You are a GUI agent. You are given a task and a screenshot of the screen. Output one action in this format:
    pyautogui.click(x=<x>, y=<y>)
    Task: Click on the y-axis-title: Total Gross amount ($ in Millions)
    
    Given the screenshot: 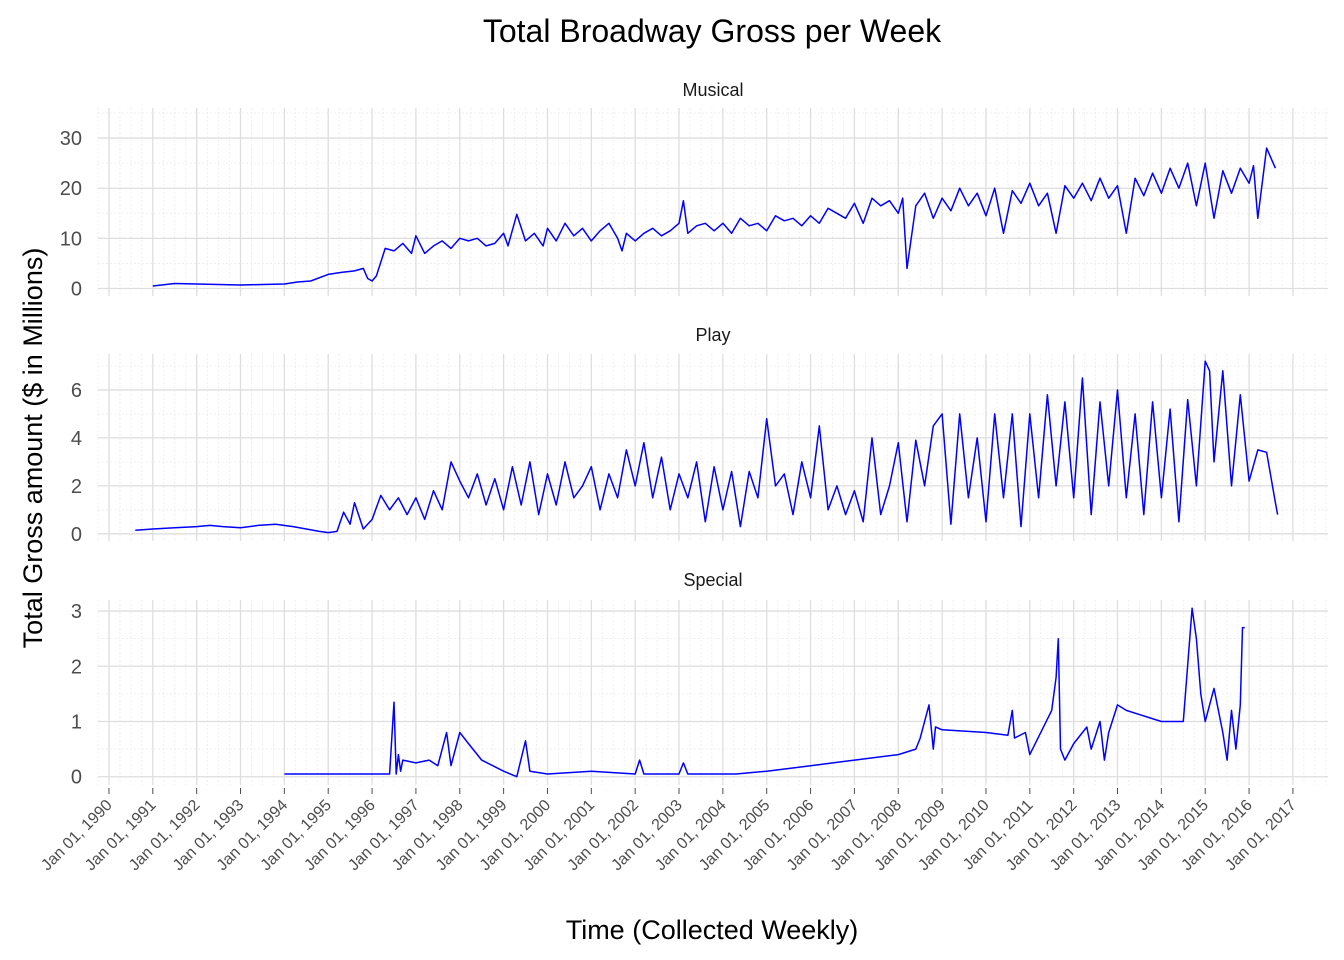 What is the action you would take?
    pyautogui.click(x=33, y=448)
    